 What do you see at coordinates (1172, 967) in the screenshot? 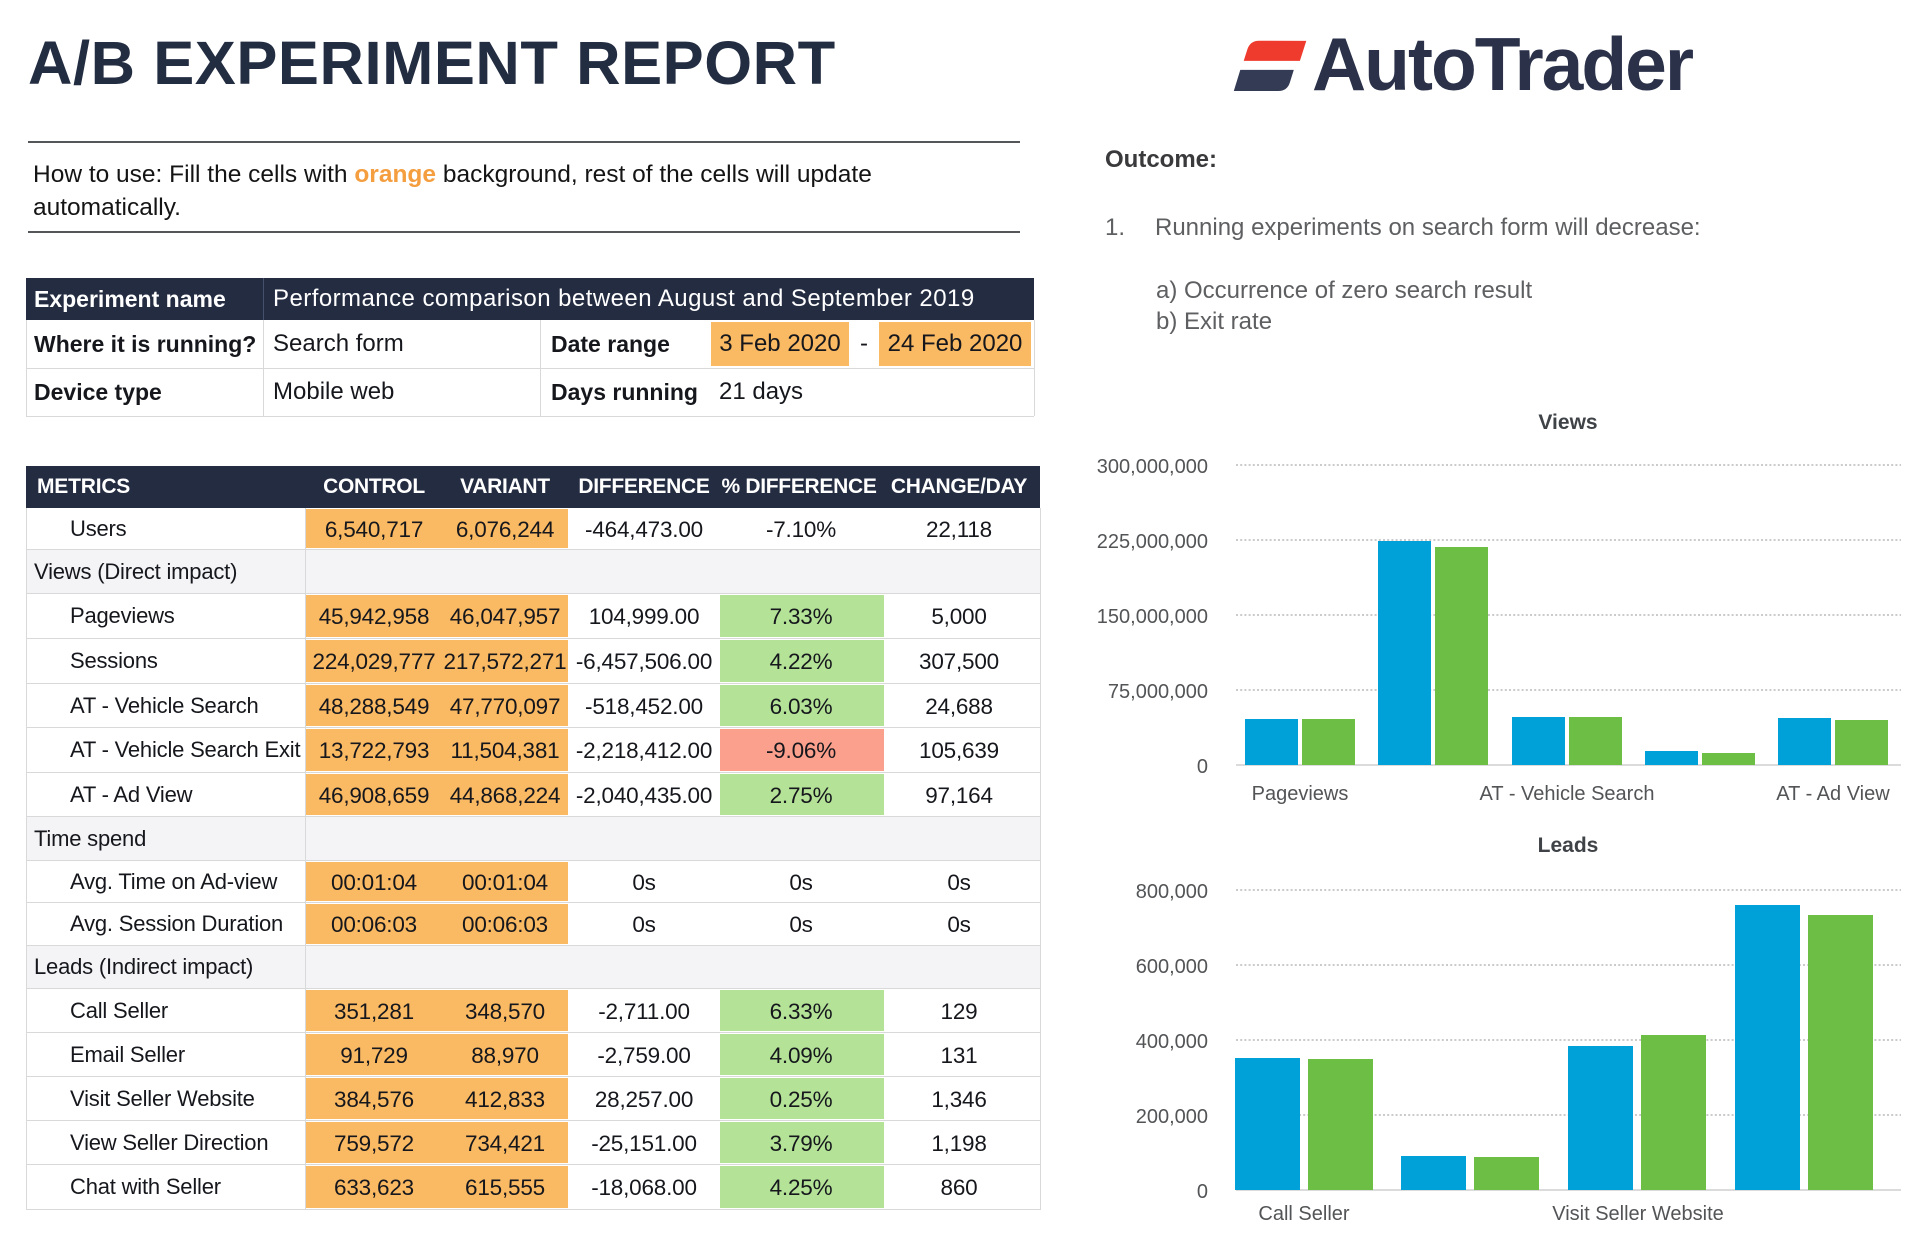
I see `svg-text: 600,000` at bounding box center [1172, 967].